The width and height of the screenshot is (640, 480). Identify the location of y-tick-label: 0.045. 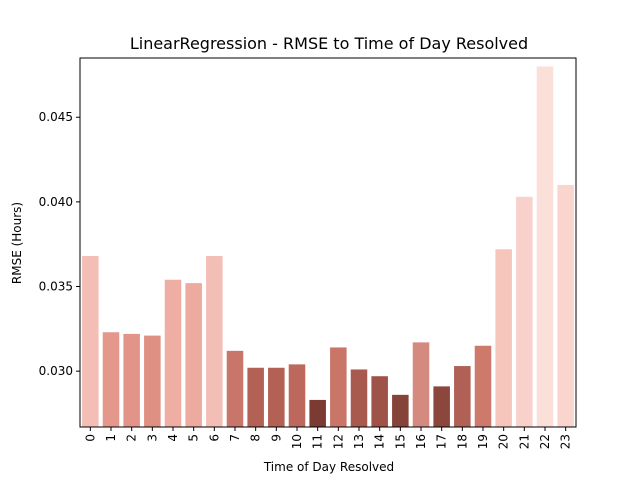
(56, 117).